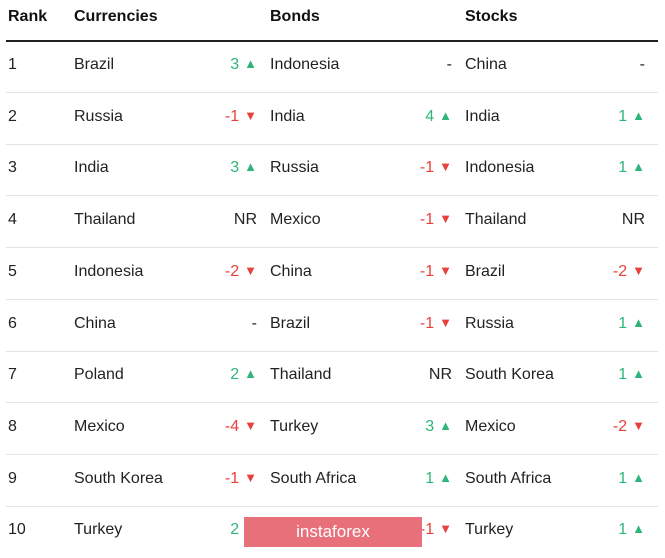 The height and width of the screenshot is (558, 665). What do you see at coordinates (313, 478) in the screenshot?
I see `bond-name: South Africa` at bounding box center [313, 478].